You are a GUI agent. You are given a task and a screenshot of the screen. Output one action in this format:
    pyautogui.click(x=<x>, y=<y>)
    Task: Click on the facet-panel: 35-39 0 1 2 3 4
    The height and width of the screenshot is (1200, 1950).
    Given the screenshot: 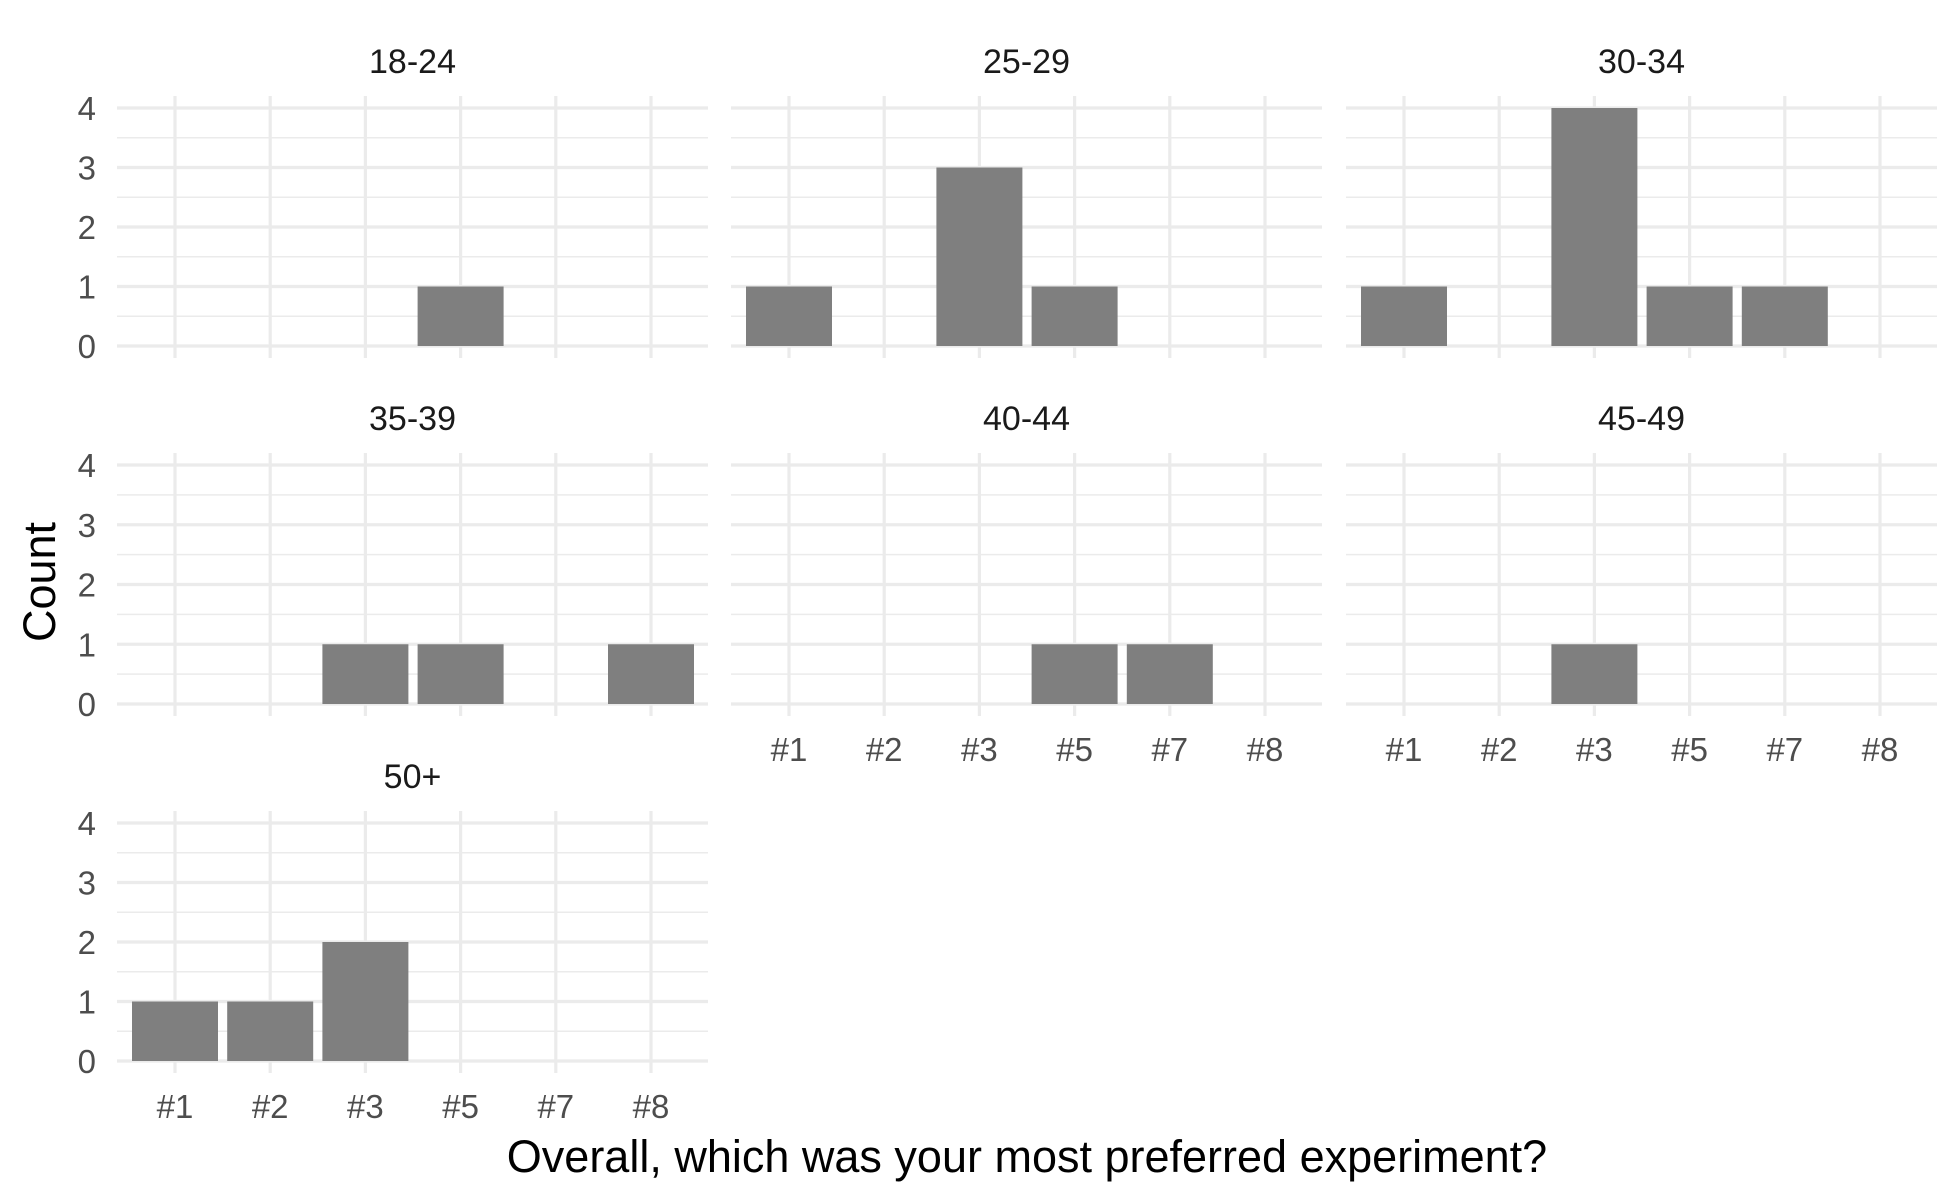 What is the action you would take?
    pyautogui.click(x=393, y=561)
    